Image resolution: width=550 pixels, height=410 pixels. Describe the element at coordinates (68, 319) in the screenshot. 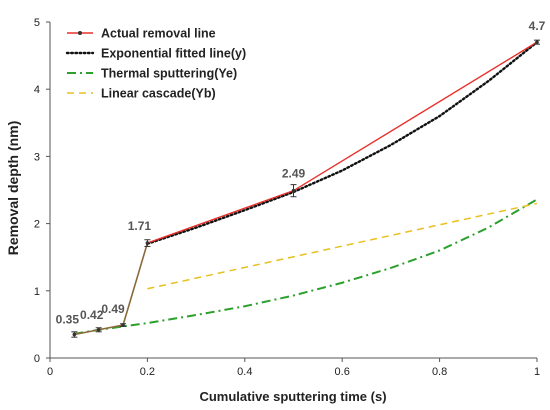

I see `data-label: 0.35` at that location.